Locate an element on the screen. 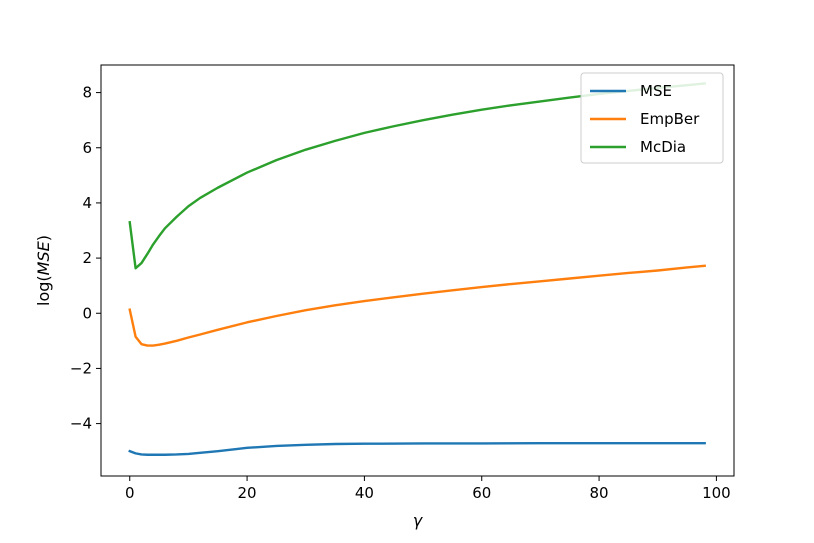 The width and height of the screenshot is (814, 543). y-tick-label: 4 is located at coordinates (87, 203).